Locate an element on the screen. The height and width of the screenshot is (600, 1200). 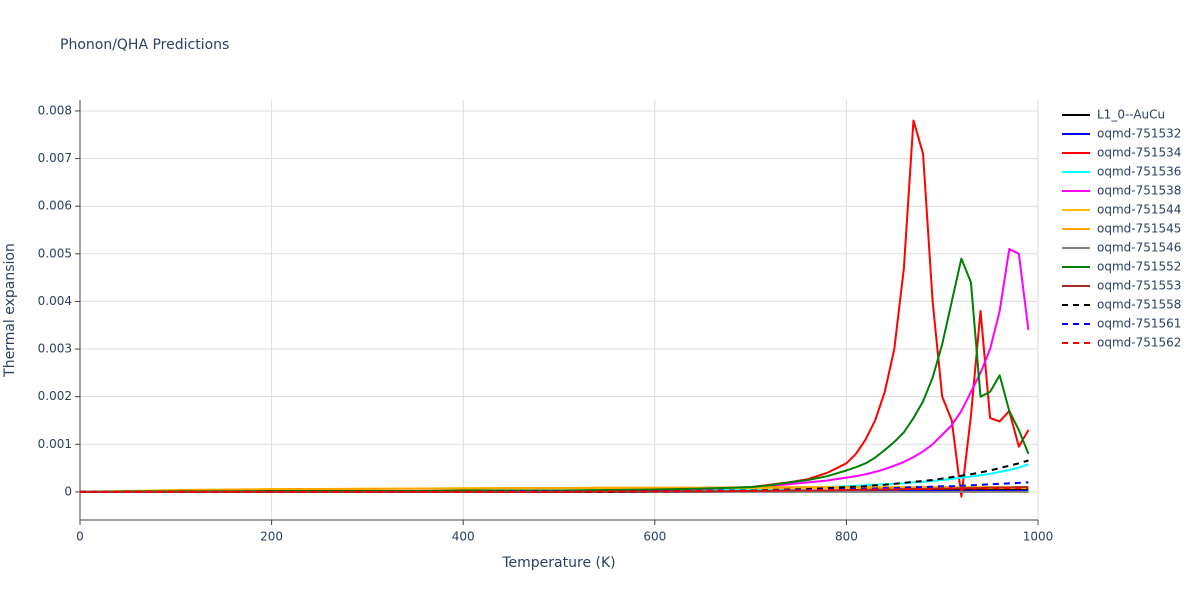
x-tick-label: 200 is located at coordinates (271, 537).